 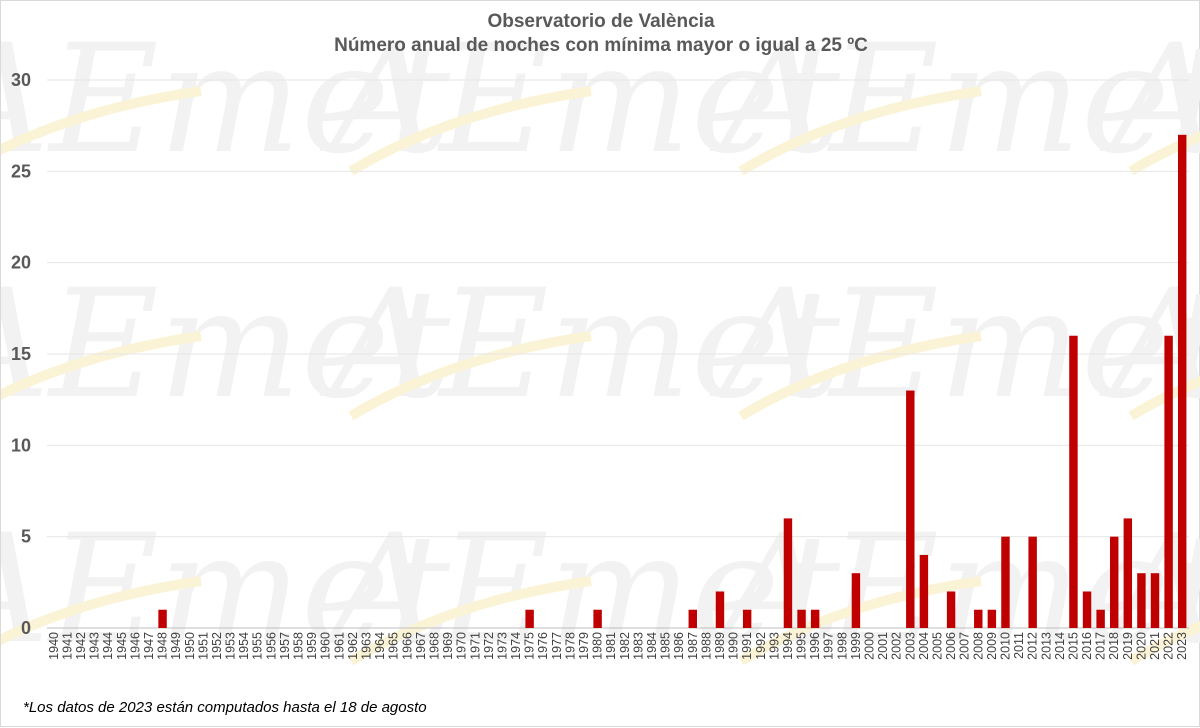 I want to click on x-tick-label: 1991, so click(x=747, y=646).